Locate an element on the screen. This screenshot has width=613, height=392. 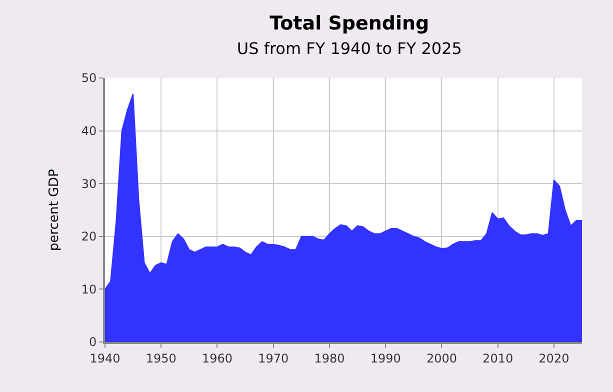
y-tick-label: 30 is located at coordinates (89, 183).